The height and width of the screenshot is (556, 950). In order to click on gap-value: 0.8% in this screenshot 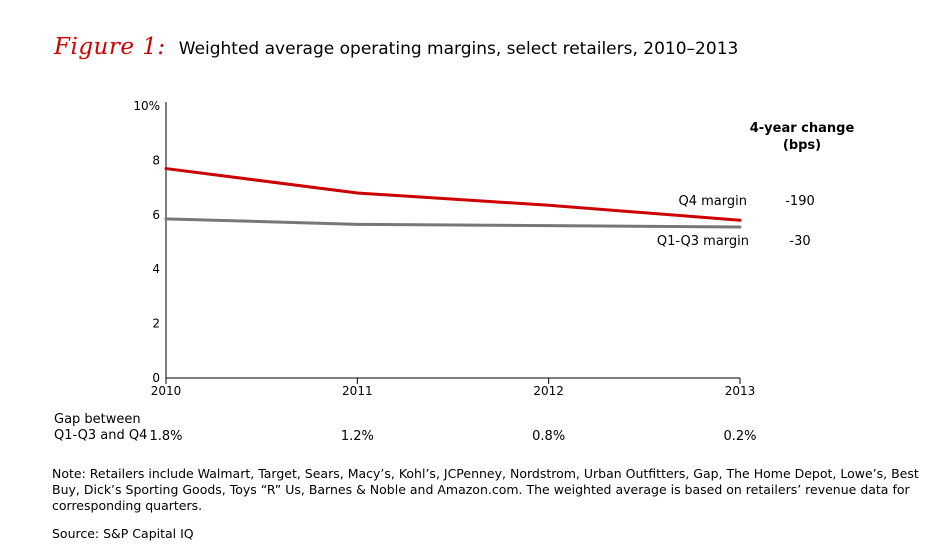, I will do `click(549, 436)`.